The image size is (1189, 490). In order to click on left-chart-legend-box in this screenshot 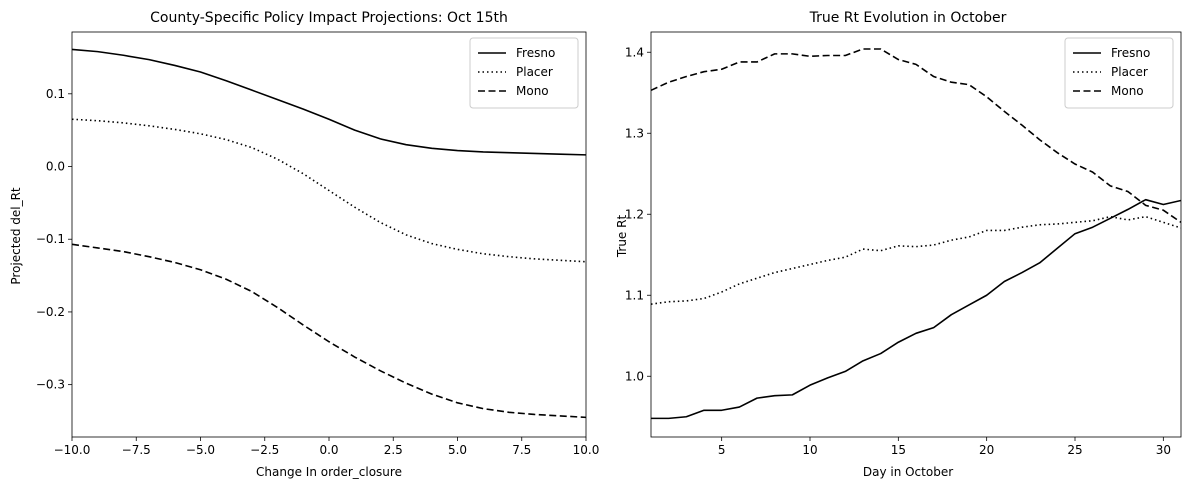, I will do `click(524, 73)`.